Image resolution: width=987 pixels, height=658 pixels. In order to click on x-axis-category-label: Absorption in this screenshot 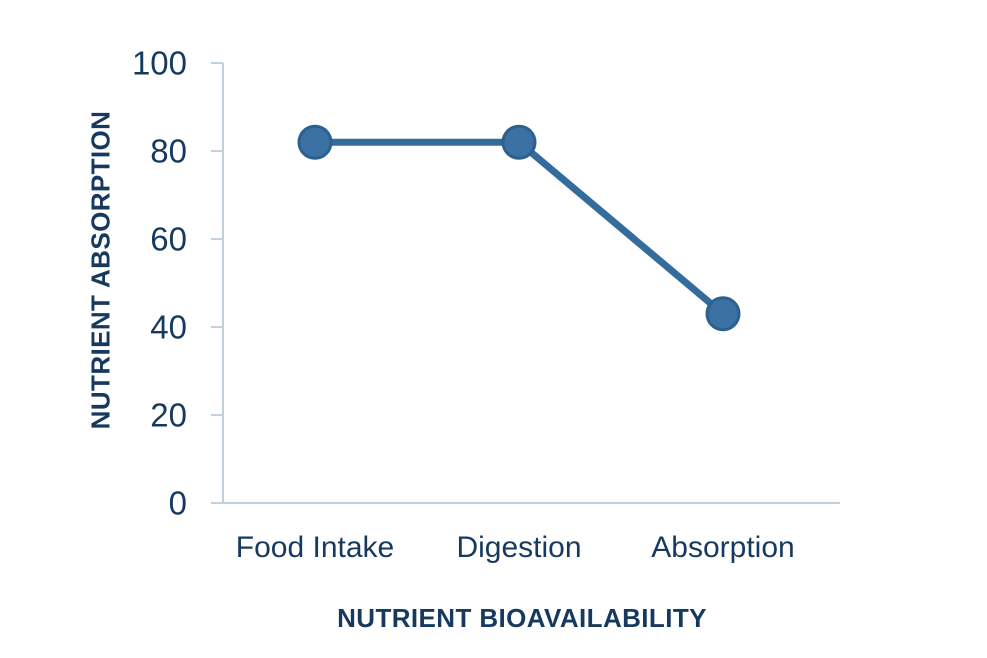, I will do `click(722, 547)`.